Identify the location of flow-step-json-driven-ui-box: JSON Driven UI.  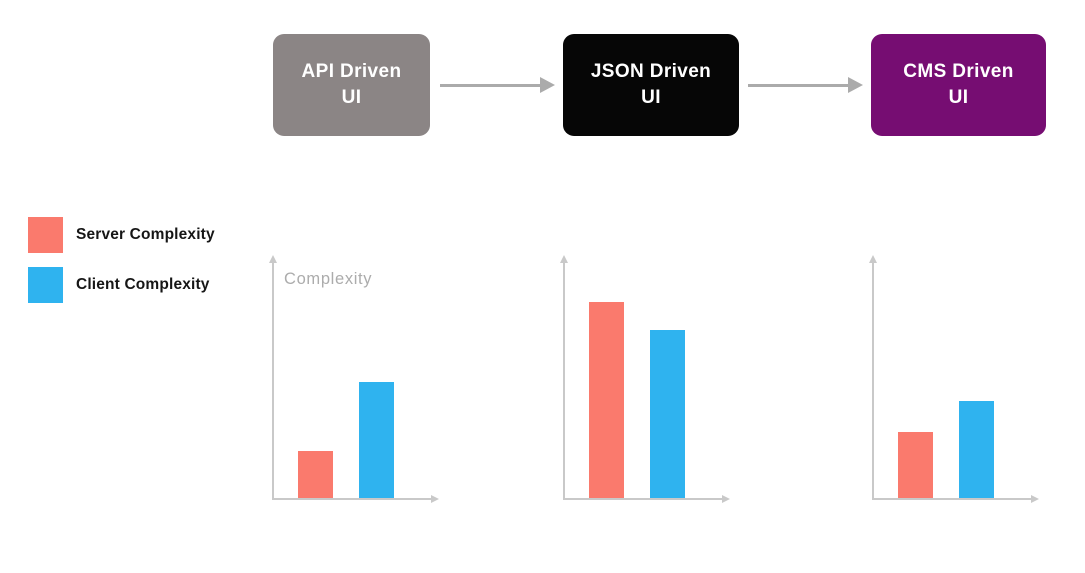
(651, 85).